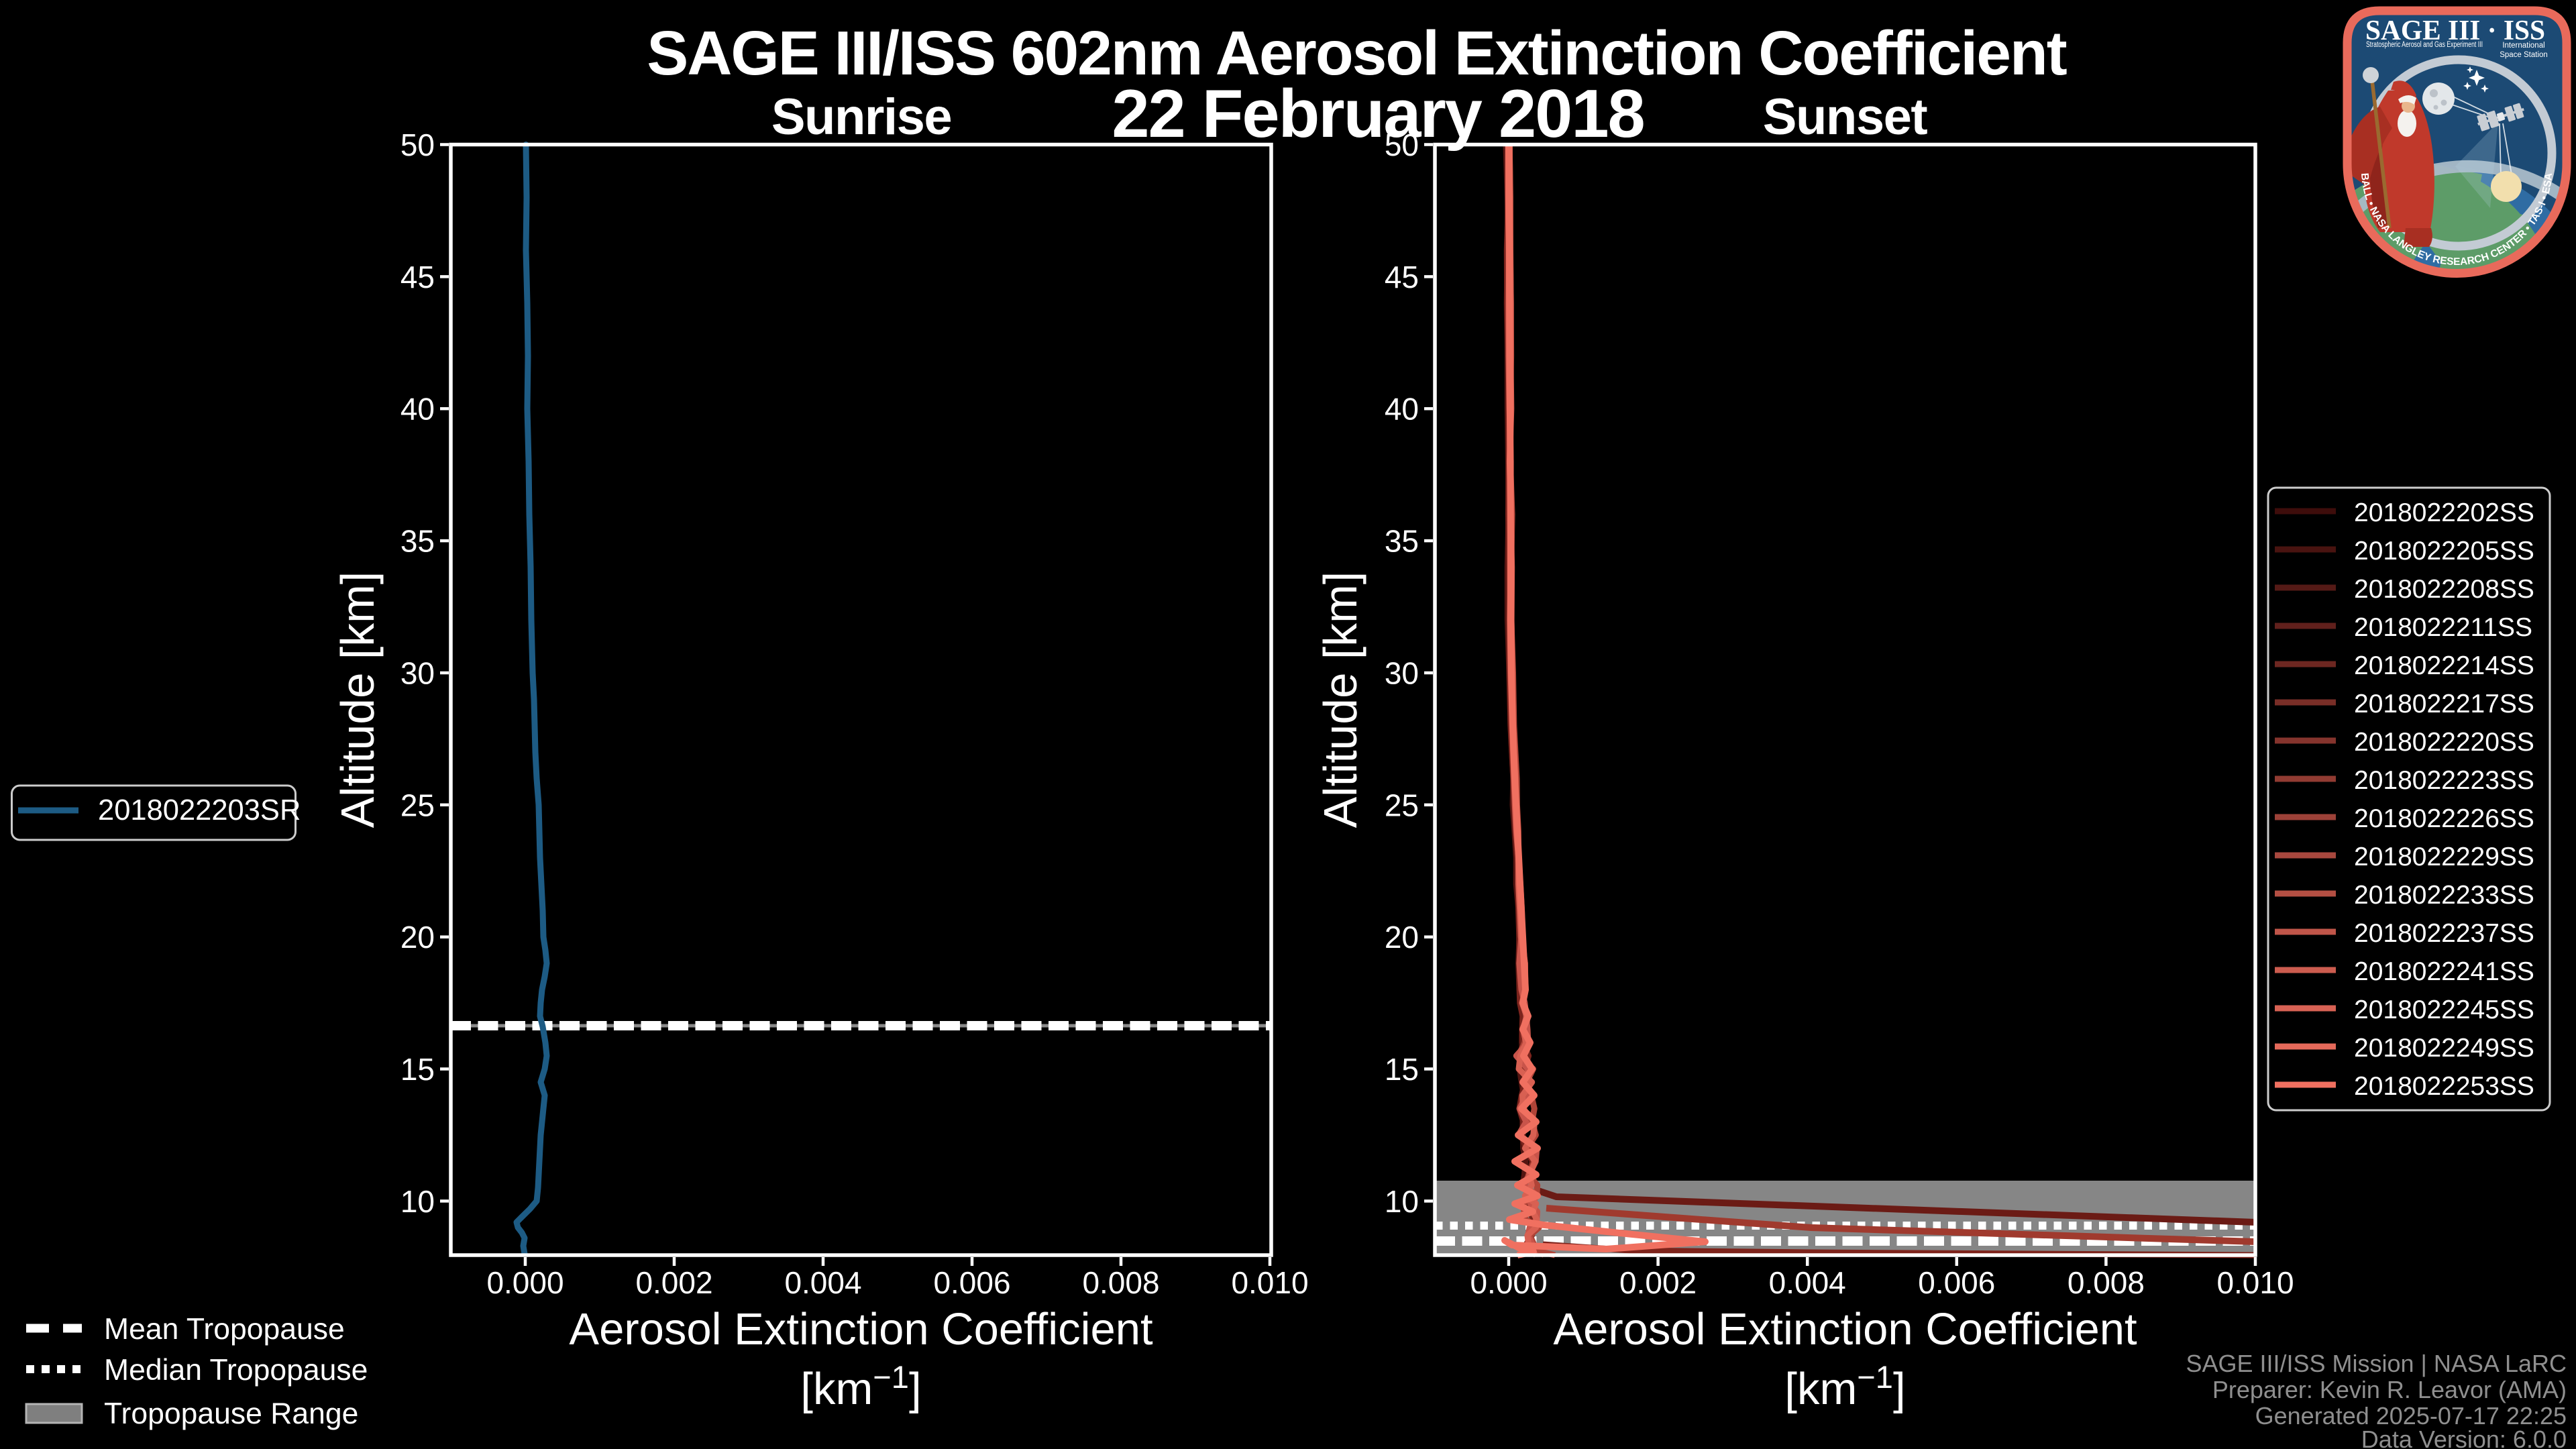 Image resolution: width=2576 pixels, height=1449 pixels. I want to click on svg-text: 2018022217SS, so click(2444, 704).